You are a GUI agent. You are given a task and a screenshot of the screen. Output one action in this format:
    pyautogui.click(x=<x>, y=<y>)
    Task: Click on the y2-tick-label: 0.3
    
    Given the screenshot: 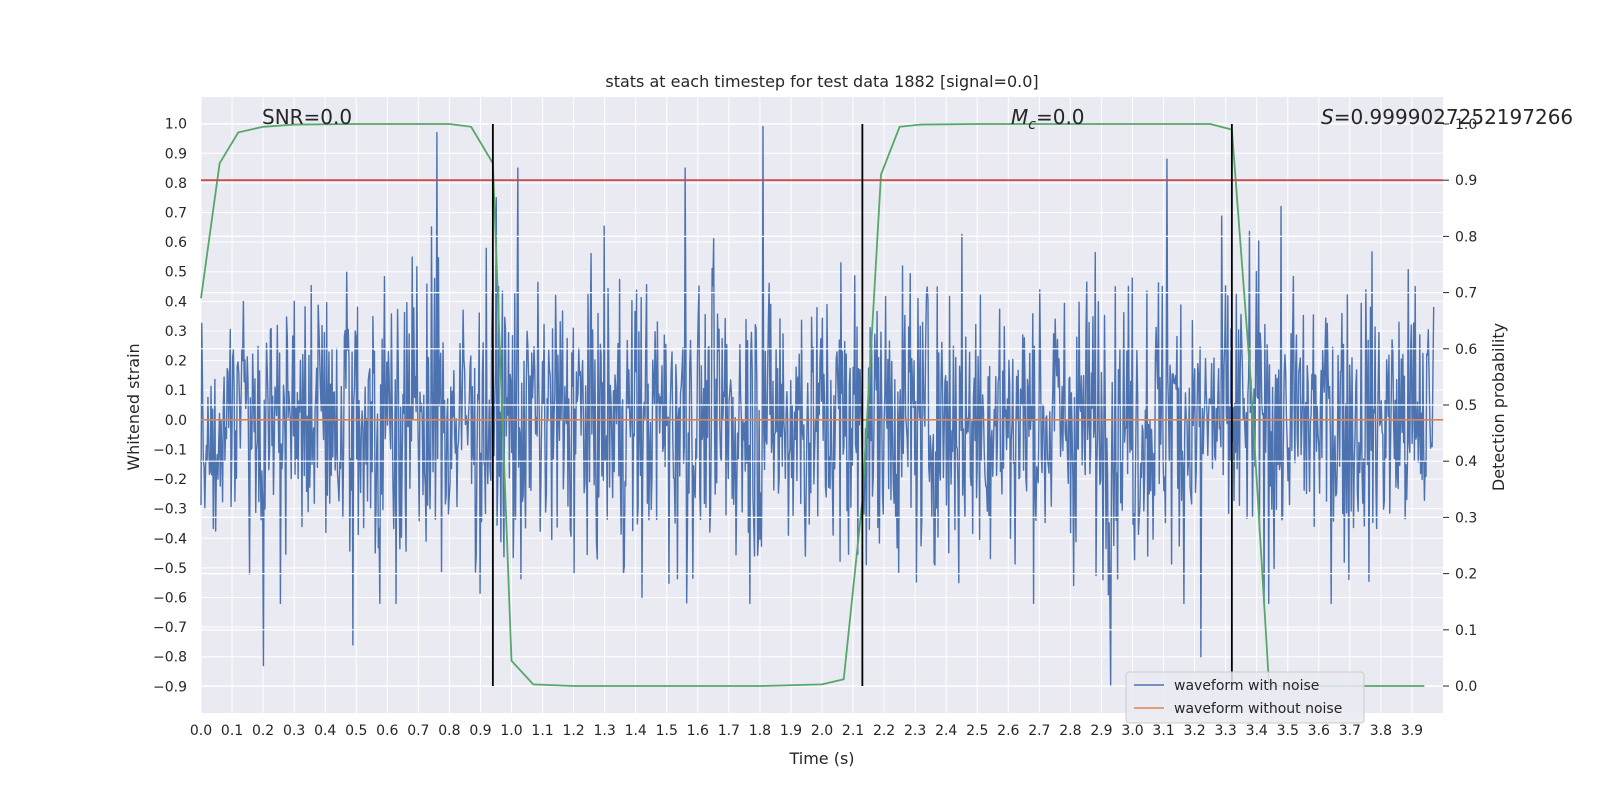 What is the action you would take?
    pyautogui.click(x=1466, y=518)
    